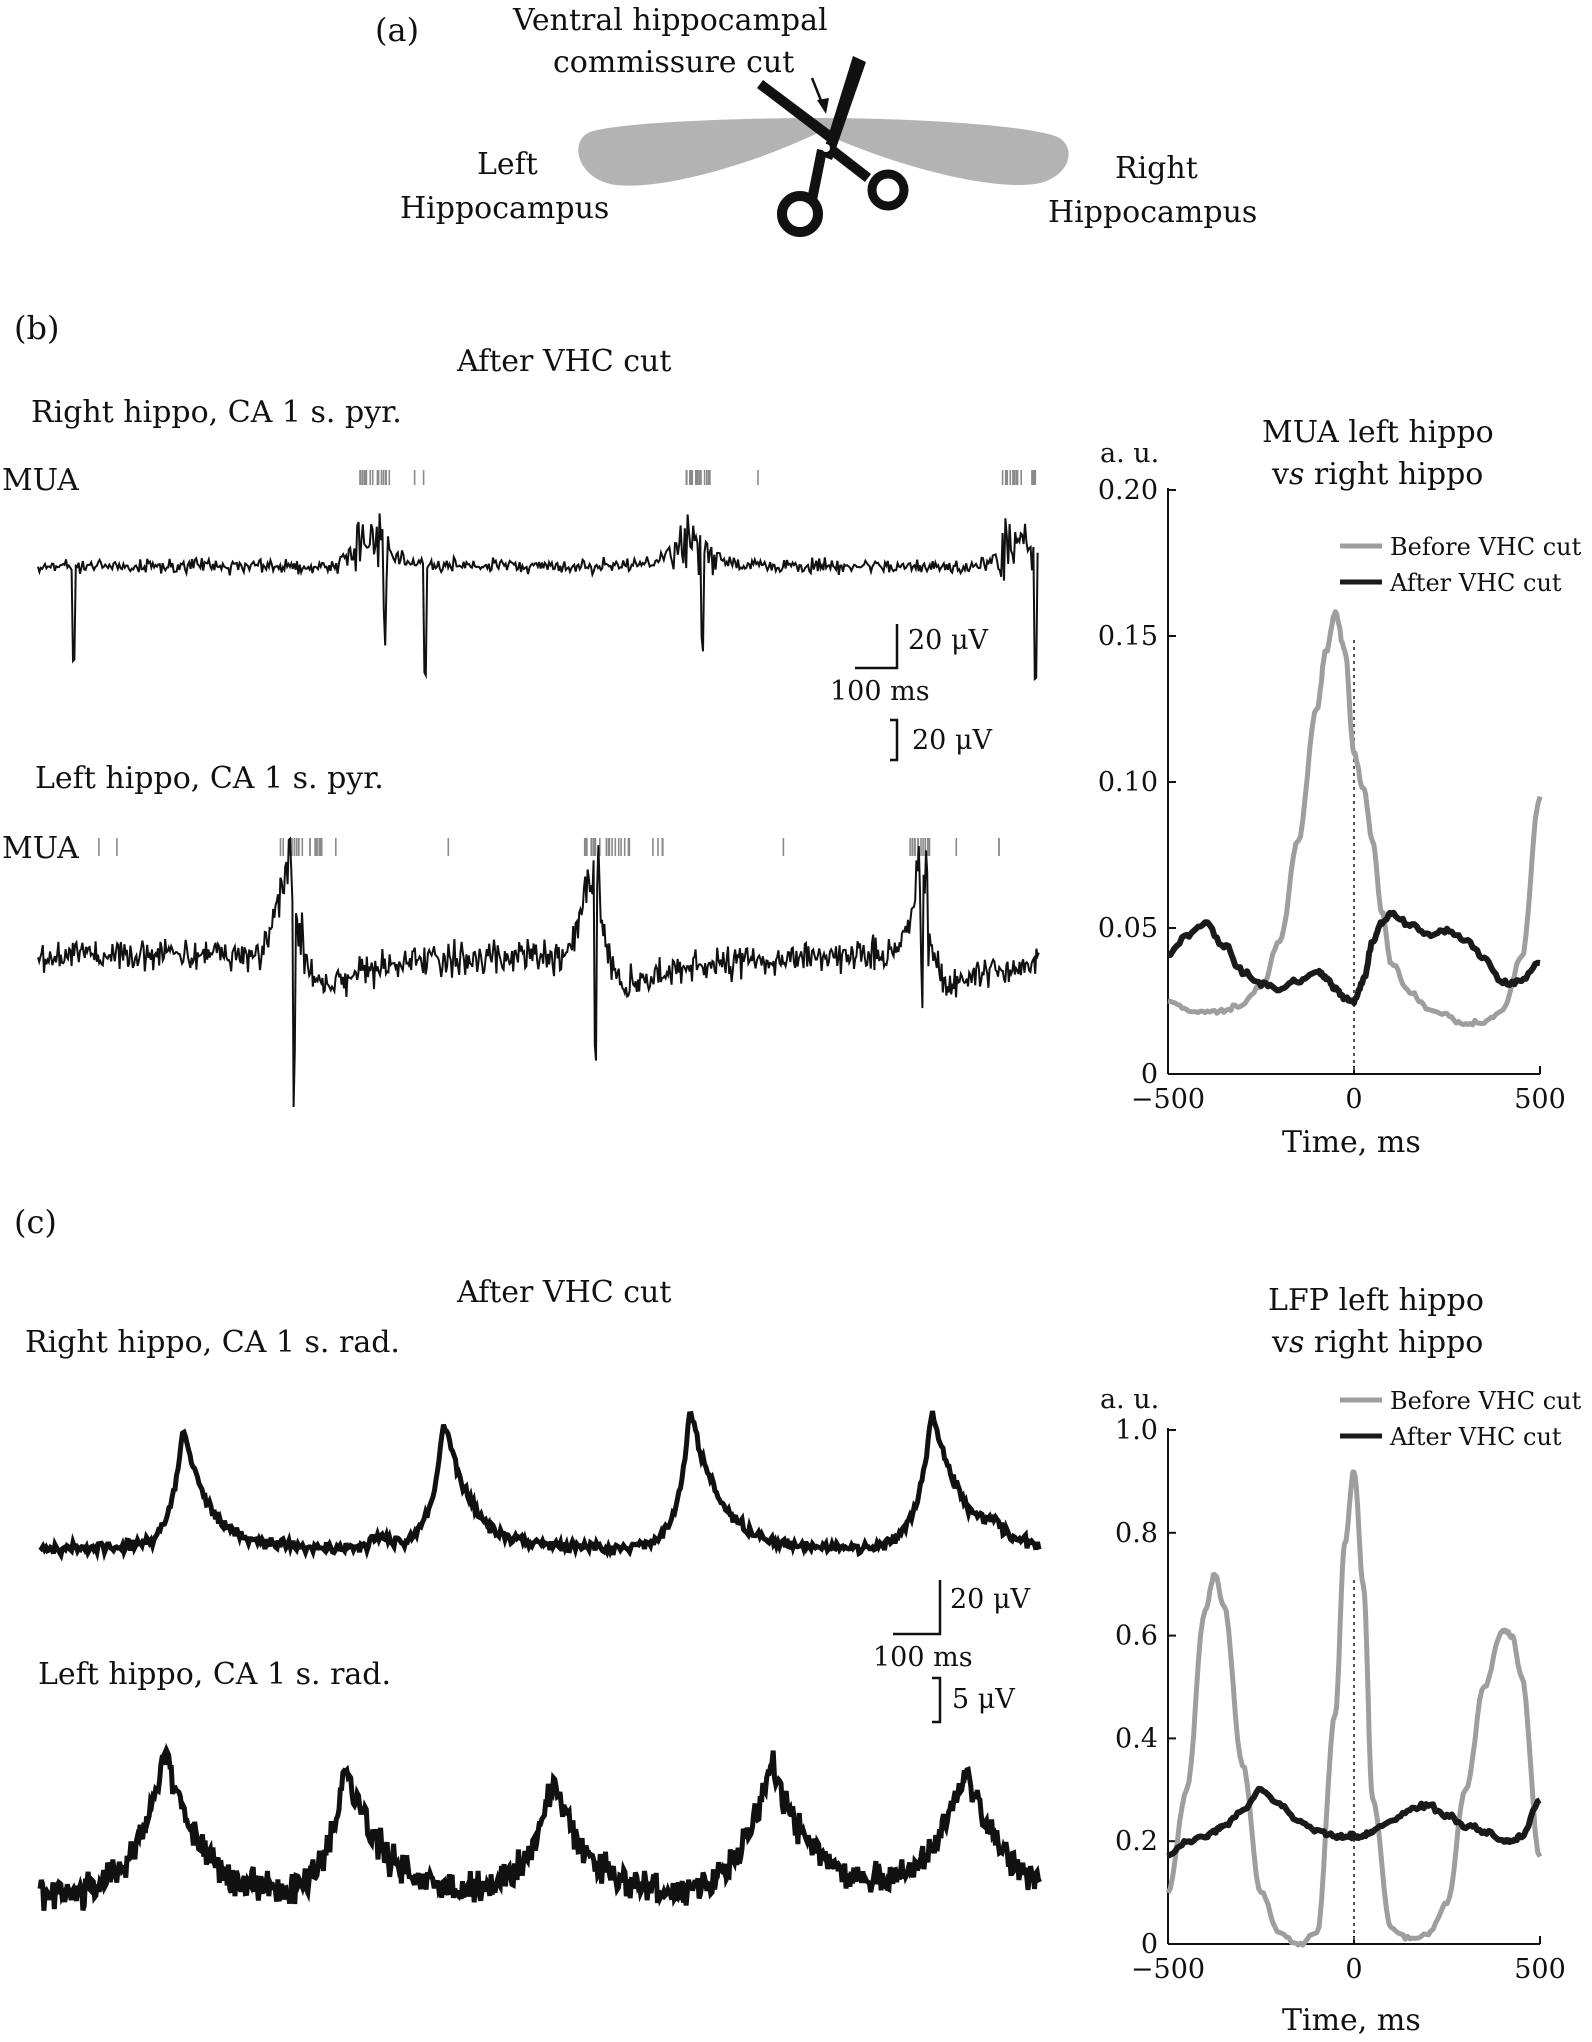  I want to click on chart1-x-label: Time, ms, so click(1351, 1142).